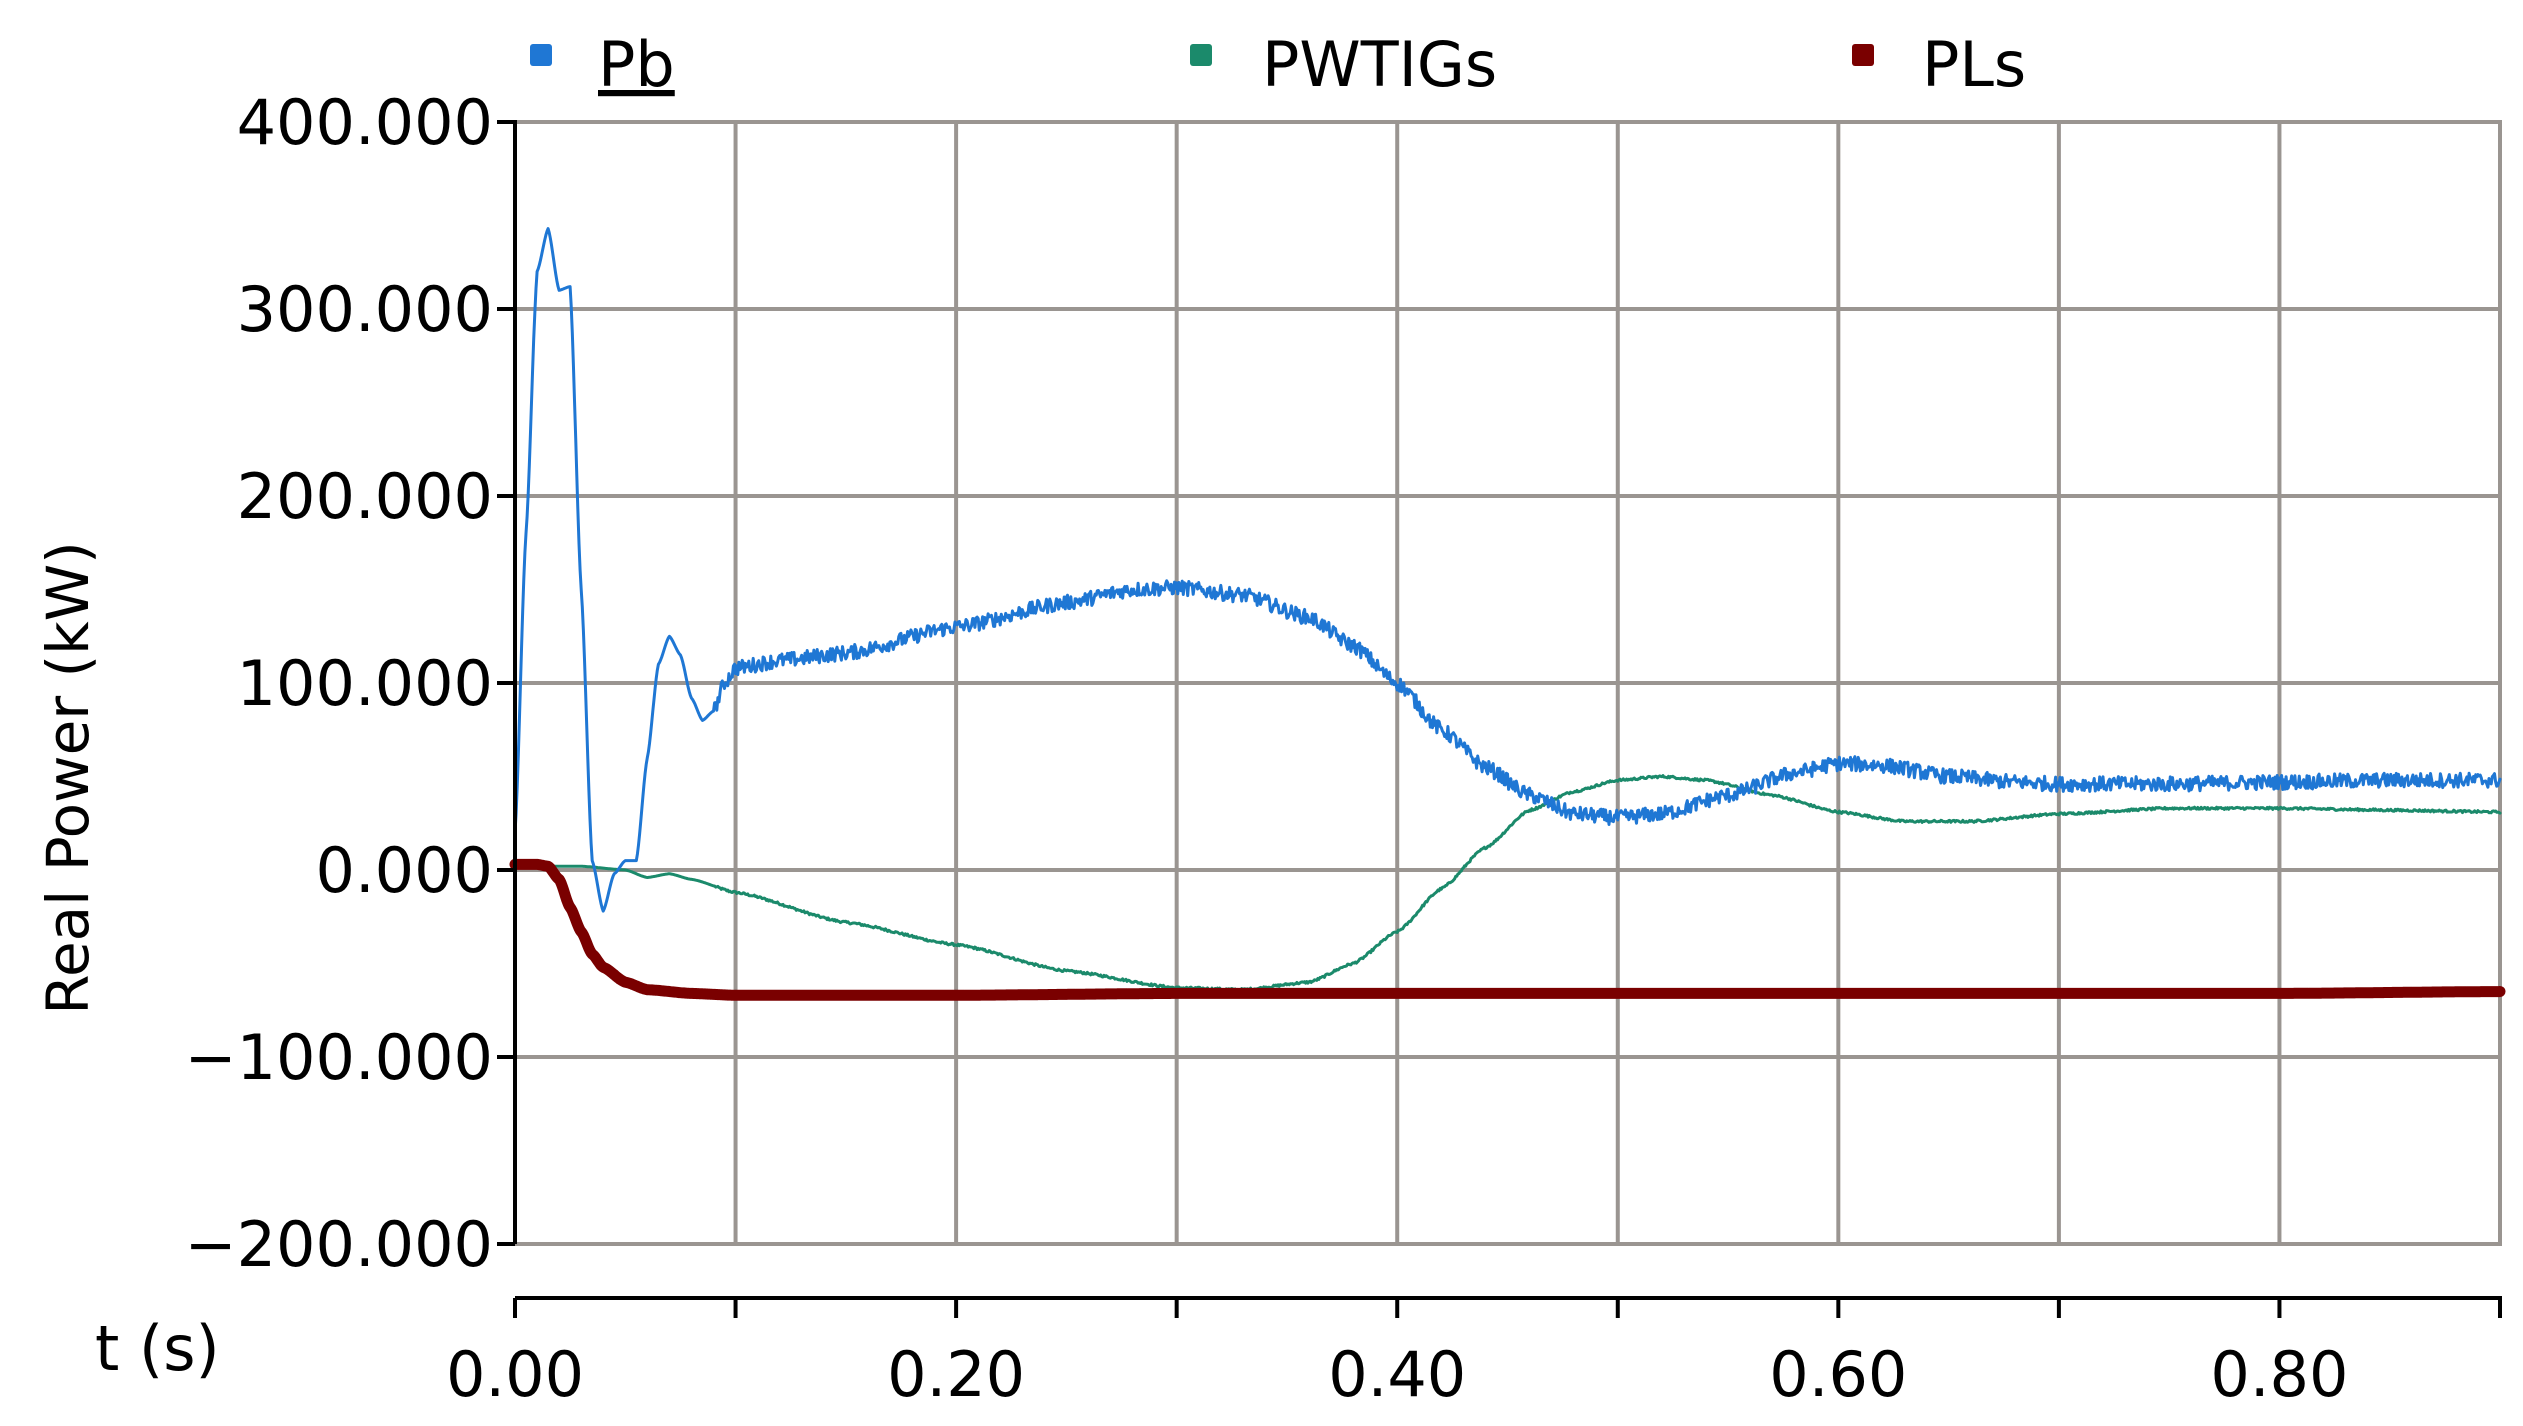 This screenshot has width=2523, height=1426. I want to click on x-tick-label: 0.80, so click(2279, 1374).